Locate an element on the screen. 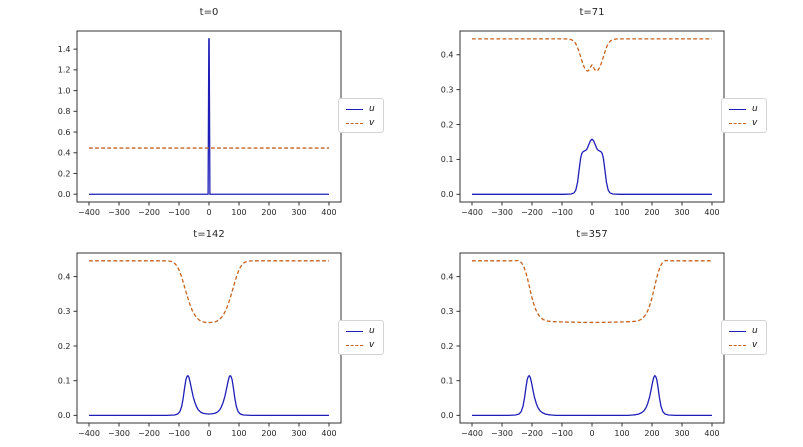 This screenshot has width=803, height=447. y-tick-label: 1.4 is located at coordinates (64, 49).